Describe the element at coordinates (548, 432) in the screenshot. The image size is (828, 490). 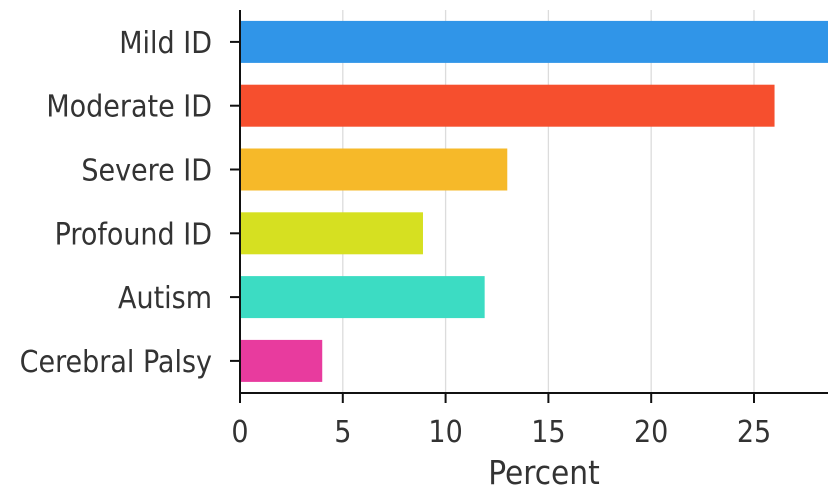
I see `x-tick-label: 15` at that location.